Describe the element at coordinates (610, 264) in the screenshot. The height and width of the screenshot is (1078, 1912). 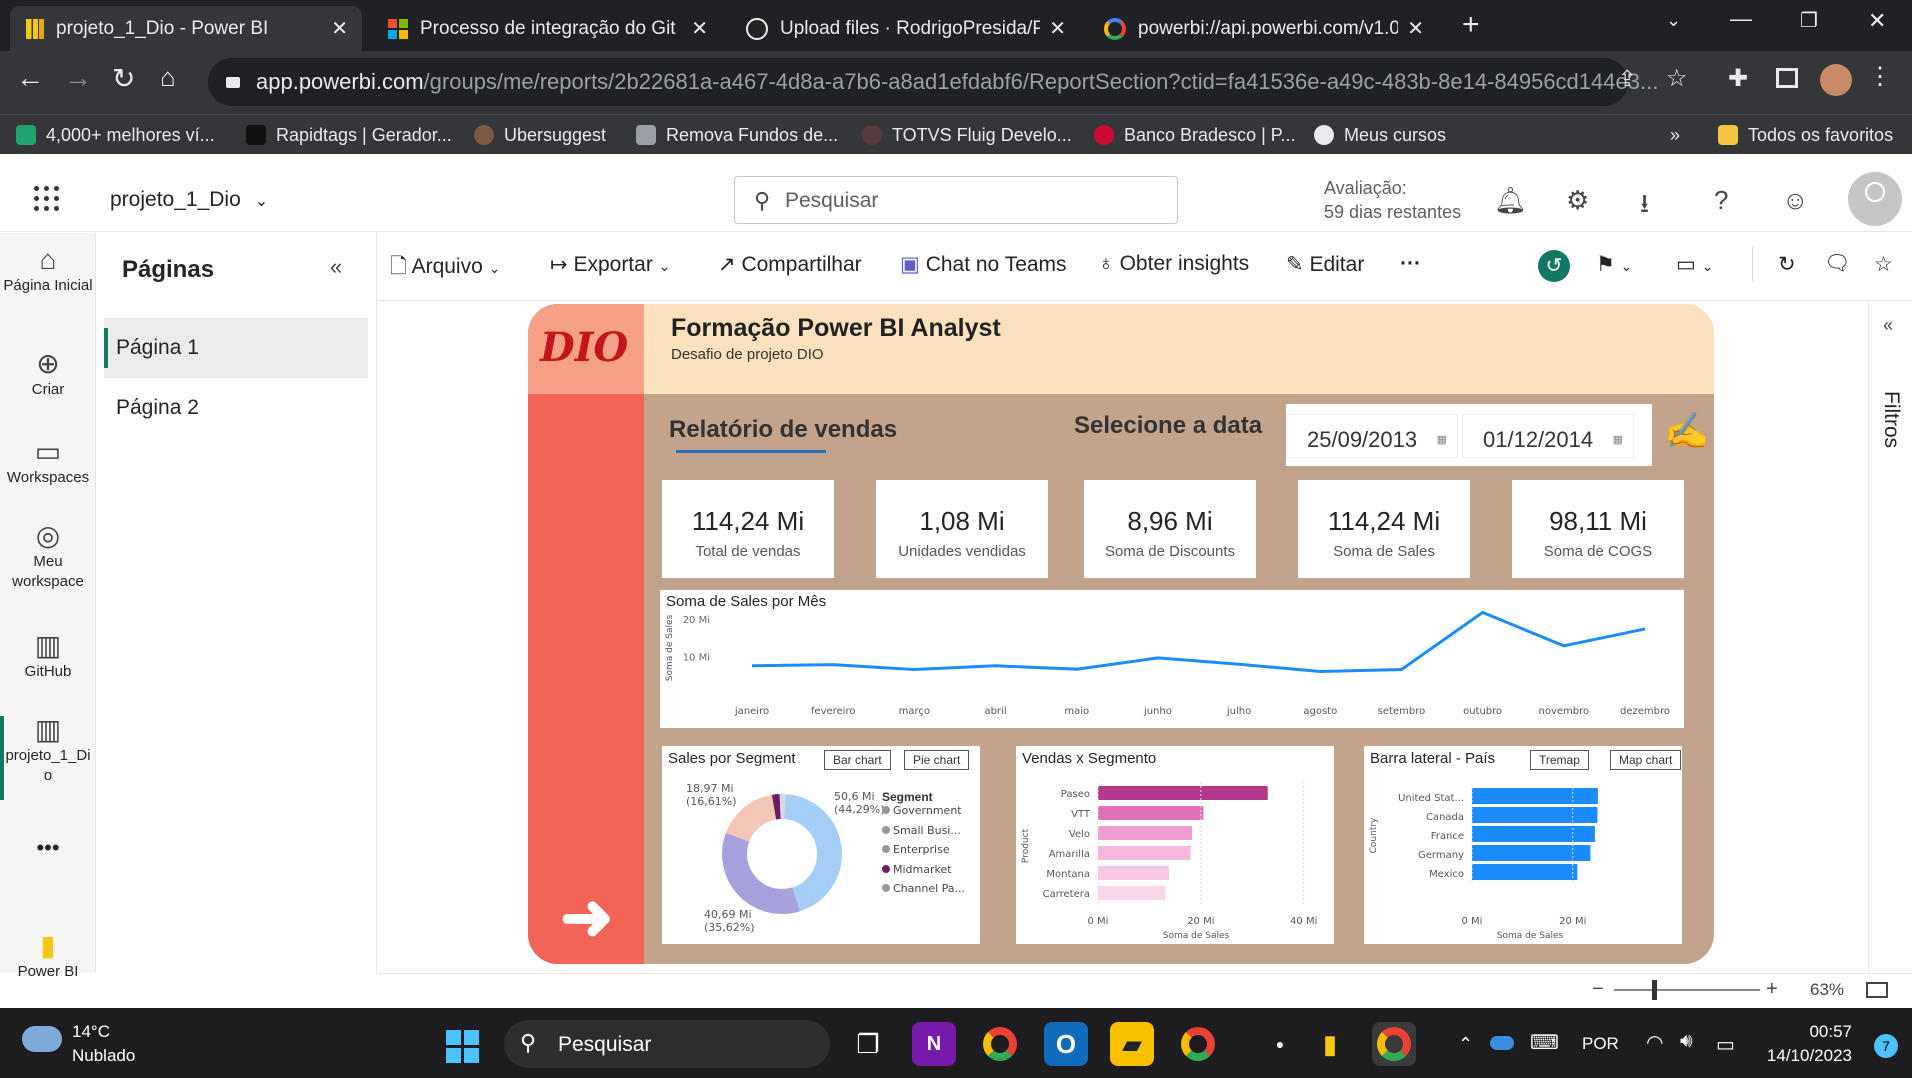
I see `export-menu: ↦ Exportar ⌄` at that location.